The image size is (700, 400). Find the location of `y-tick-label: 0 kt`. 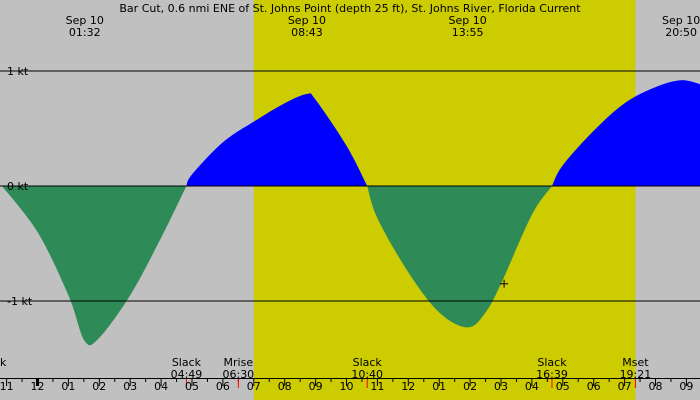

y-tick-label: 0 kt is located at coordinates (18, 186).